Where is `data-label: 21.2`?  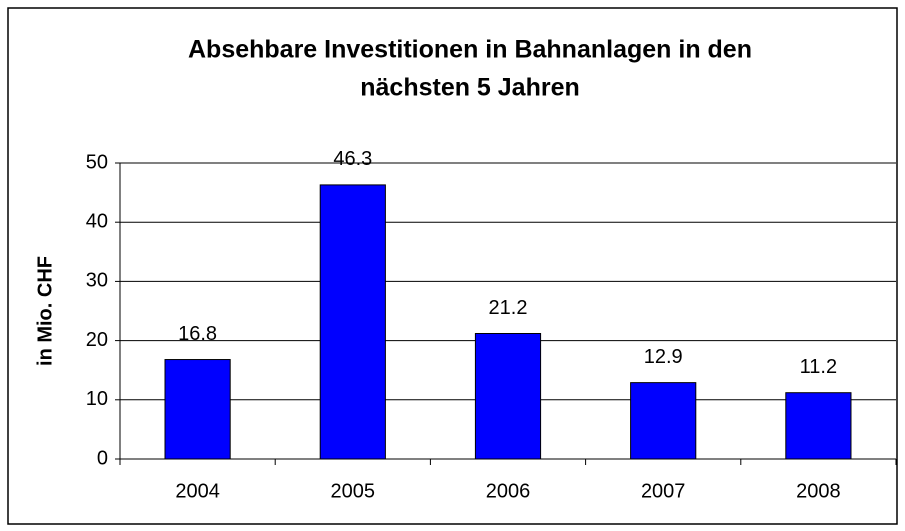
data-label: 21.2 is located at coordinates (508, 308).